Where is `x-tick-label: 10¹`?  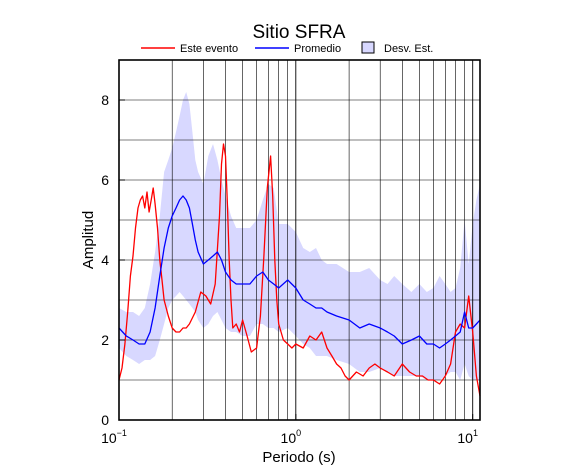 x-tick-label: 10¹ is located at coordinates (467, 437).